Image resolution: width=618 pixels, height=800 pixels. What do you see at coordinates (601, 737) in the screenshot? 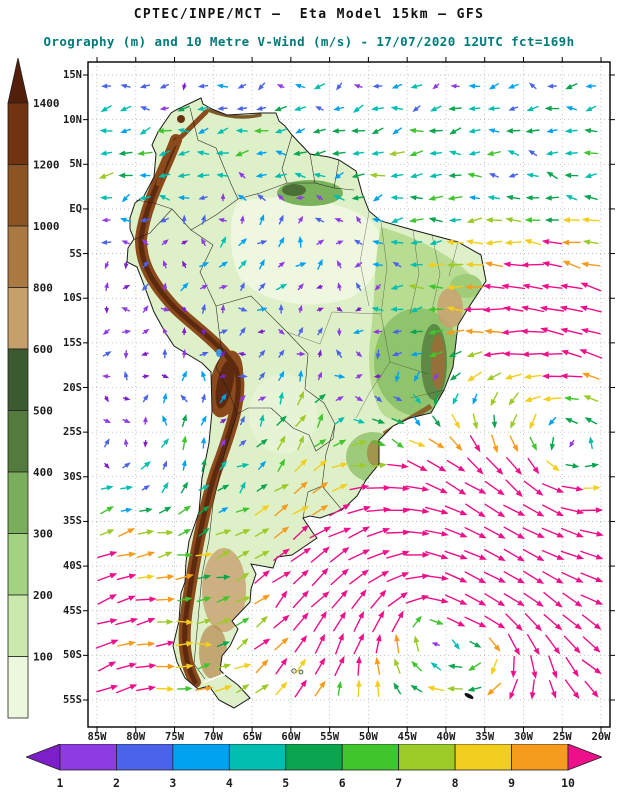
I see `lon-tick-label: 20W` at bounding box center [601, 737].